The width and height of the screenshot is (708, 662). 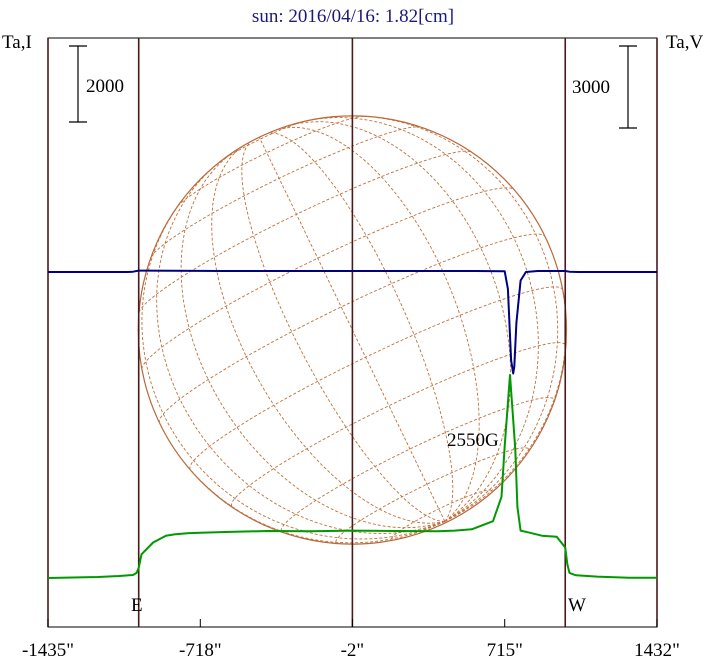 What do you see at coordinates (48, 650) in the screenshot?
I see `x-tick-label: -1435"` at bounding box center [48, 650].